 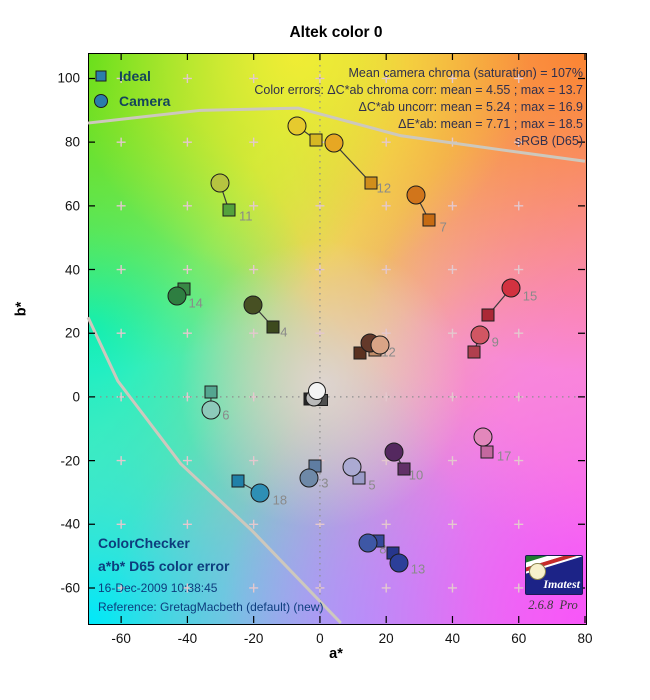 What do you see at coordinates (145, 101) in the screenshot?
I see `legend-camera-label: Camera` at bounding box center [145, 101].